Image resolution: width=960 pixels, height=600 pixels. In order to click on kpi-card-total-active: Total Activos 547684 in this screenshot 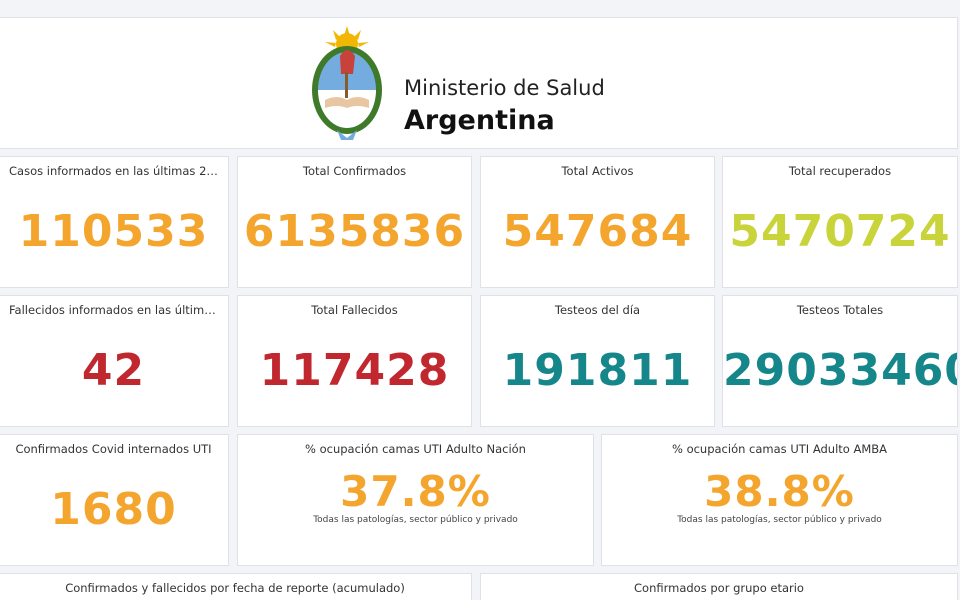, I will do `click(597, 222)`.